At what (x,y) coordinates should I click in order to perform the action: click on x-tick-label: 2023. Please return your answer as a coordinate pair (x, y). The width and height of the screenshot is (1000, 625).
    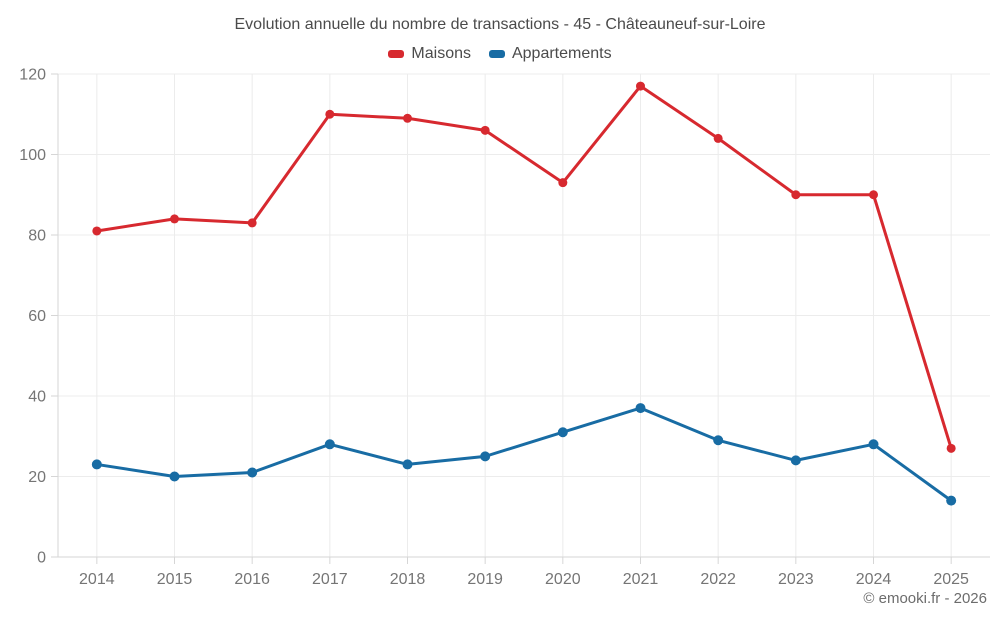
    Looking at the image, I should click on (796, 579).